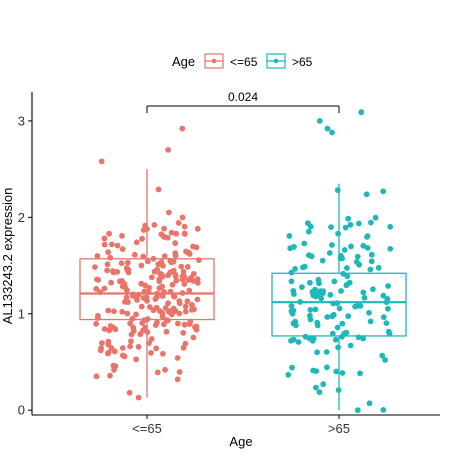 This screenshot has width=459, height=457. What do you see at coordinates (21, 217) in the screenshot?
I see `y-tick-label: 2` at bounding box center [21, 217].